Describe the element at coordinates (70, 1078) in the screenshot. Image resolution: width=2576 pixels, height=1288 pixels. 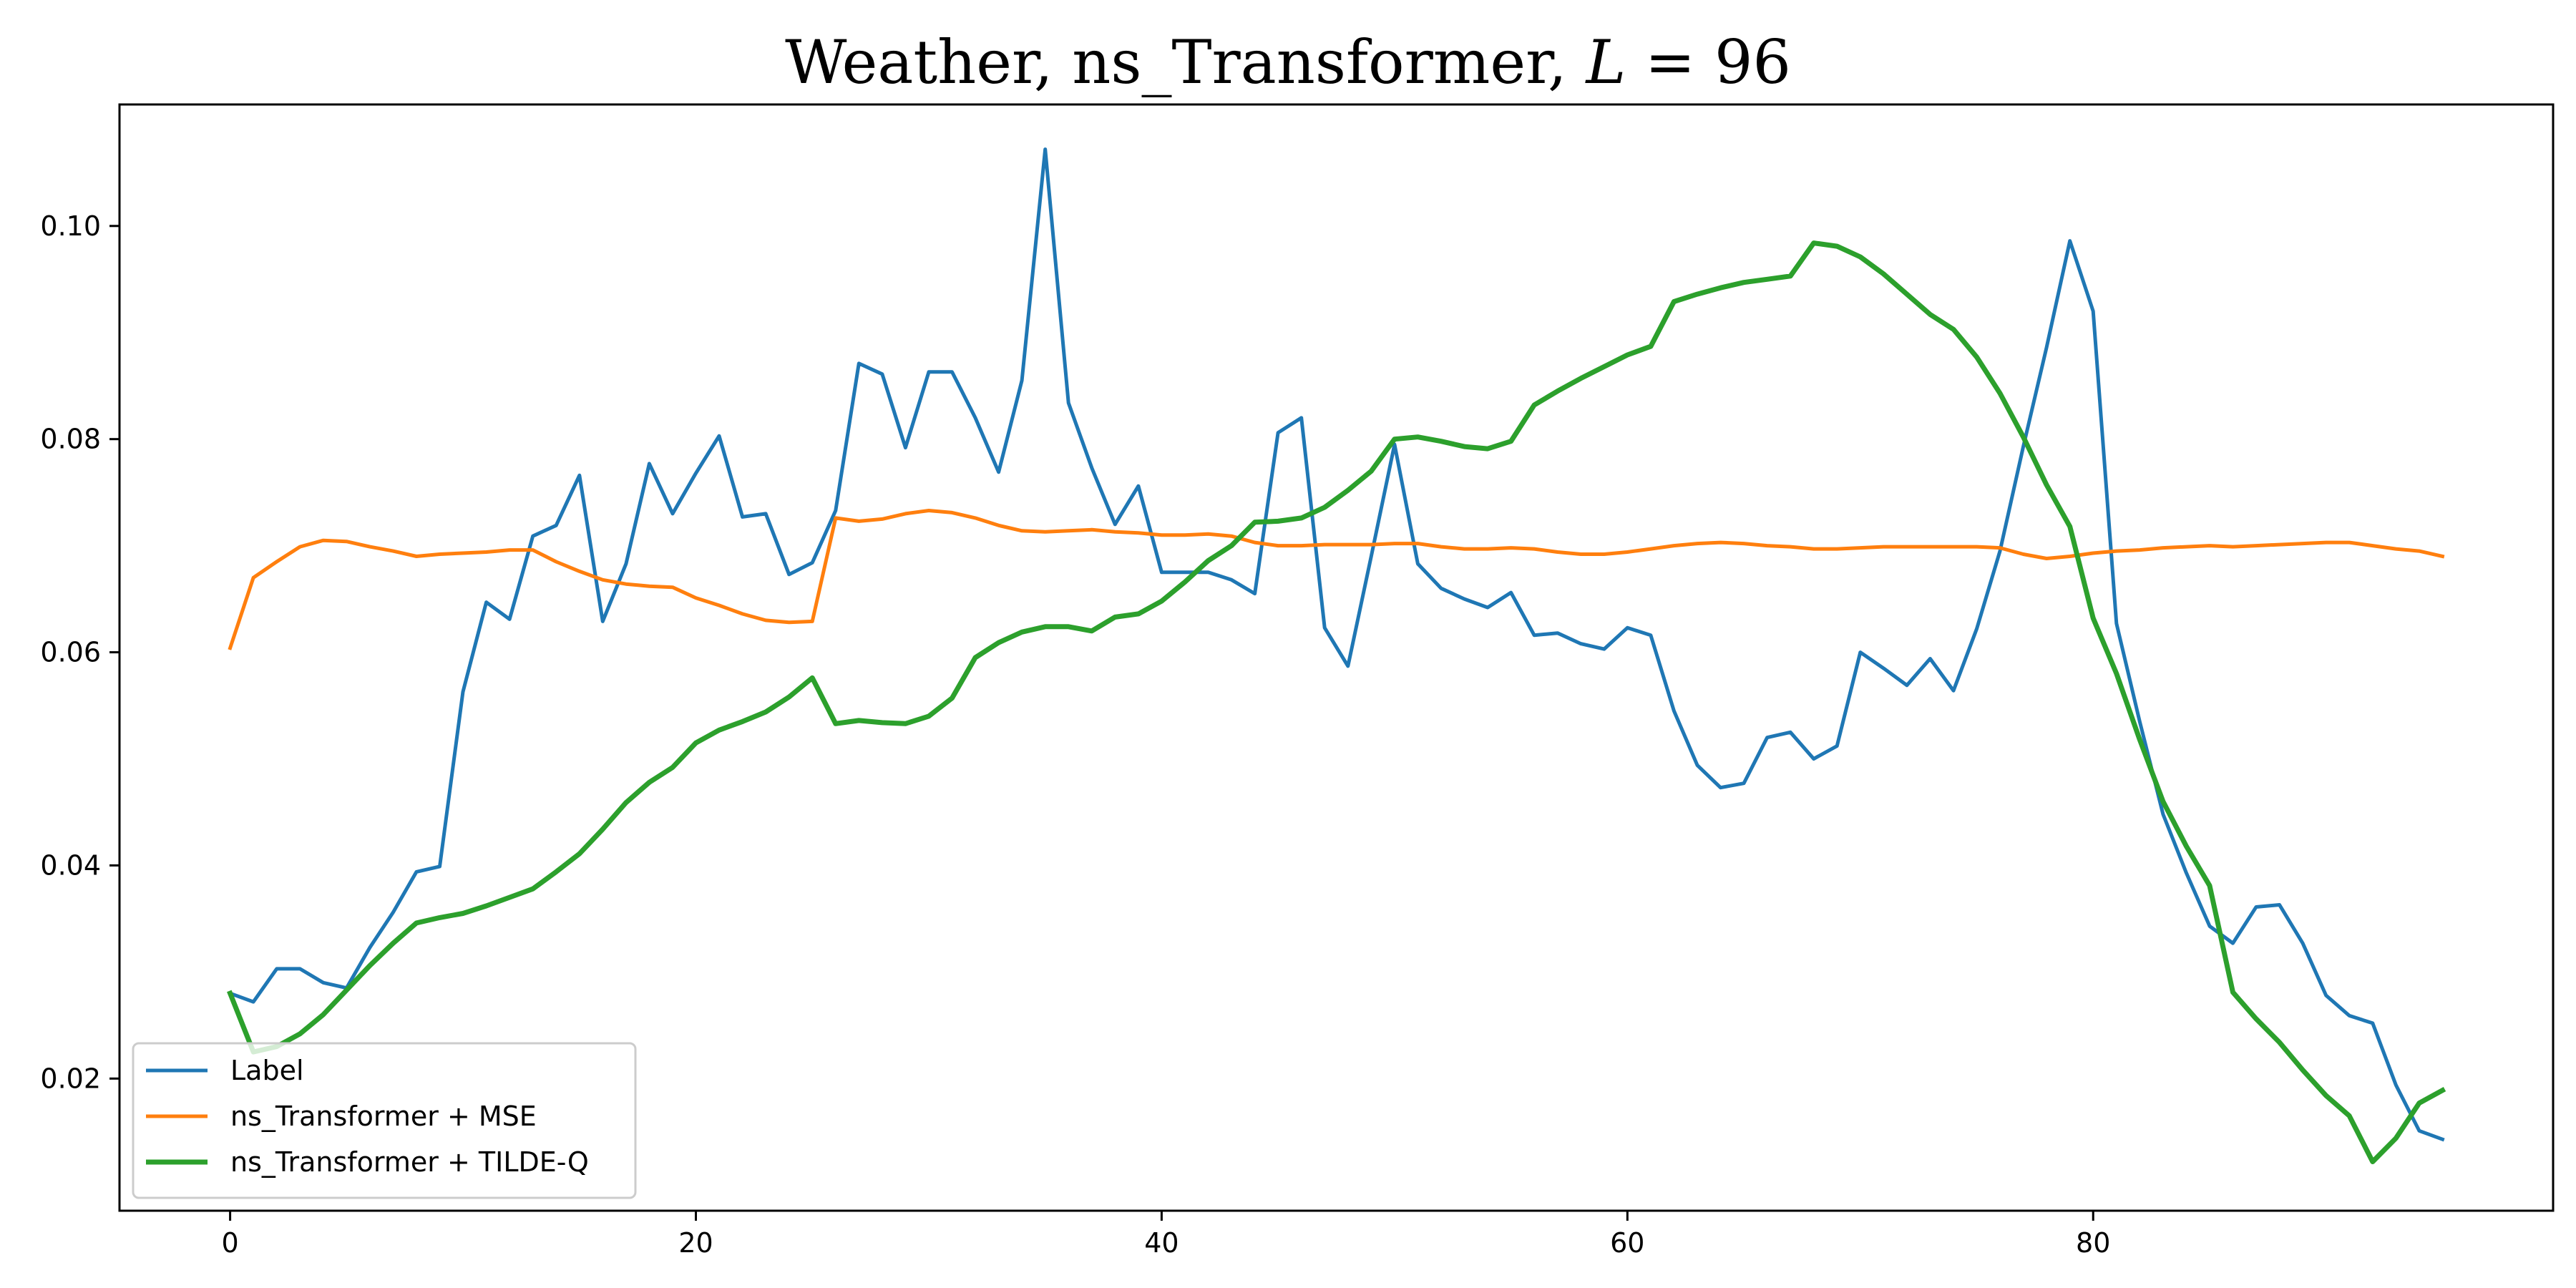
I see `y-tick-label: 0.02` at that location.